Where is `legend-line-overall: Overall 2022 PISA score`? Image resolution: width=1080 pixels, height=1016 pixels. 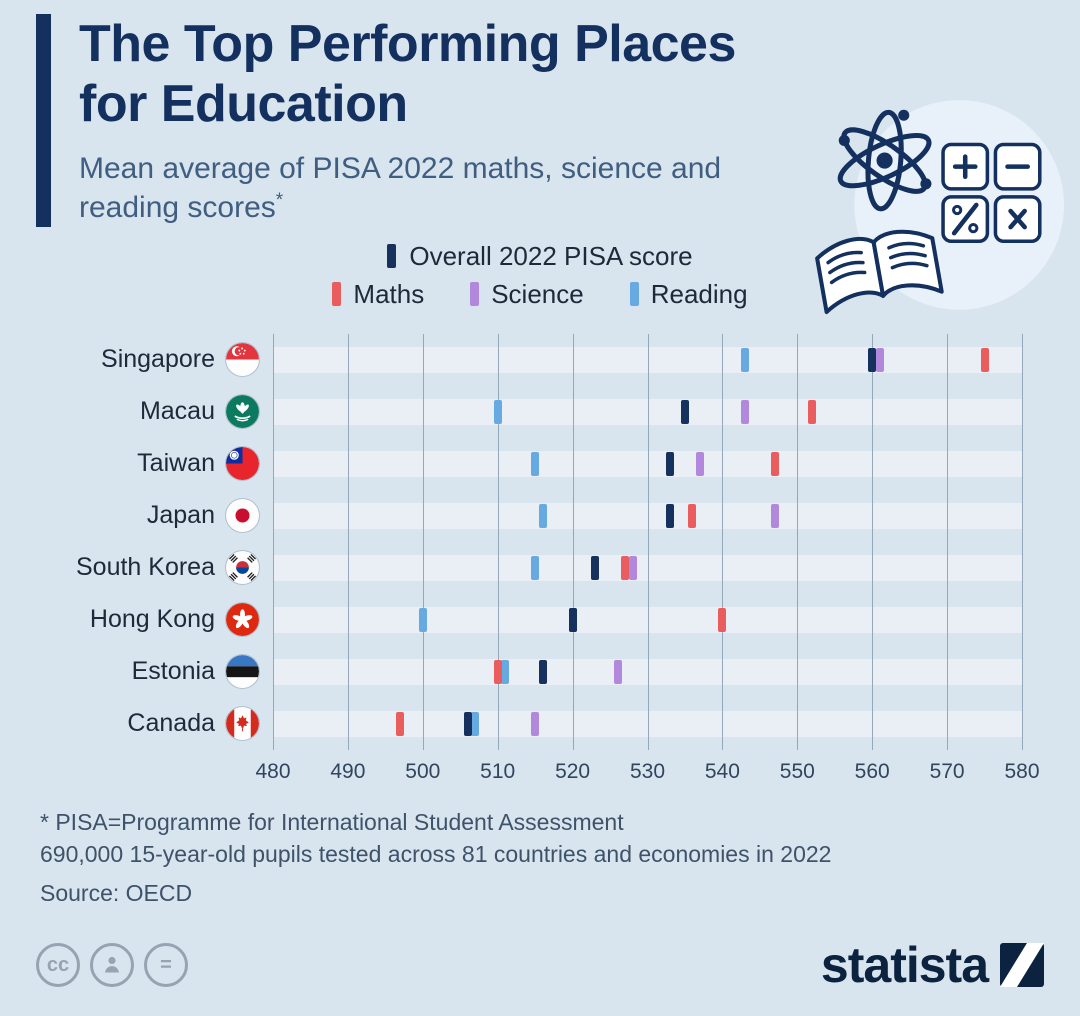 legend-line-overall: Overall 2022 PISA score is located at coordinates (540, 256).